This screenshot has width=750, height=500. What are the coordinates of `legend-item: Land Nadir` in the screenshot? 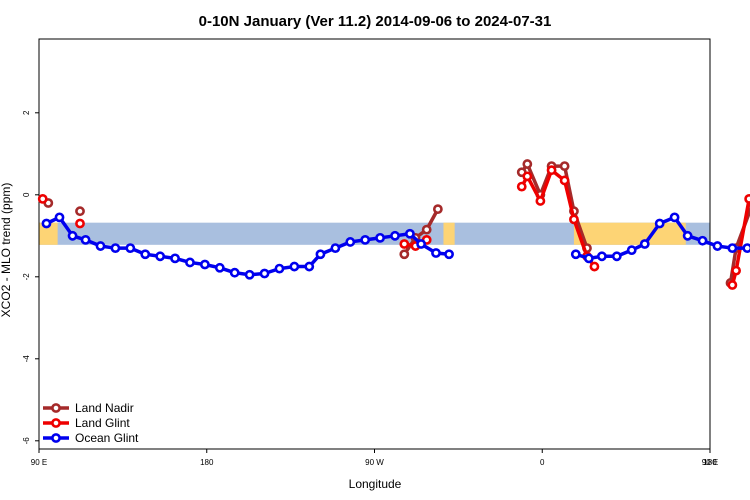 It's located at (88, 408).